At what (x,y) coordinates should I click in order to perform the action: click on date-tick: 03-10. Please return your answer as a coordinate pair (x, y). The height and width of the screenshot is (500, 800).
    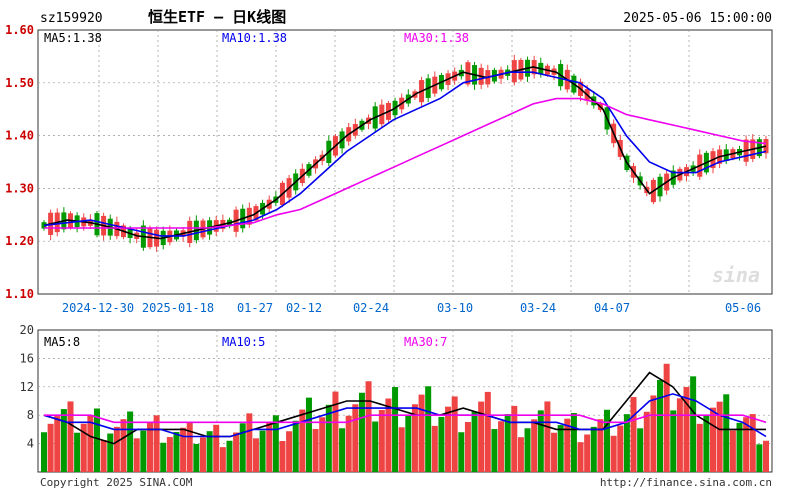
    Looking at the image, I should click on (455, 308).